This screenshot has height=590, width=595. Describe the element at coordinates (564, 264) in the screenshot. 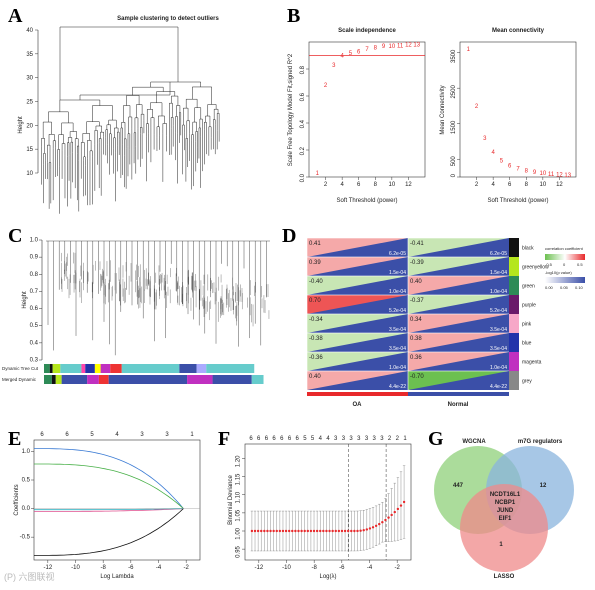

I see `panel-d-legend-tick-2: 0` at that location.